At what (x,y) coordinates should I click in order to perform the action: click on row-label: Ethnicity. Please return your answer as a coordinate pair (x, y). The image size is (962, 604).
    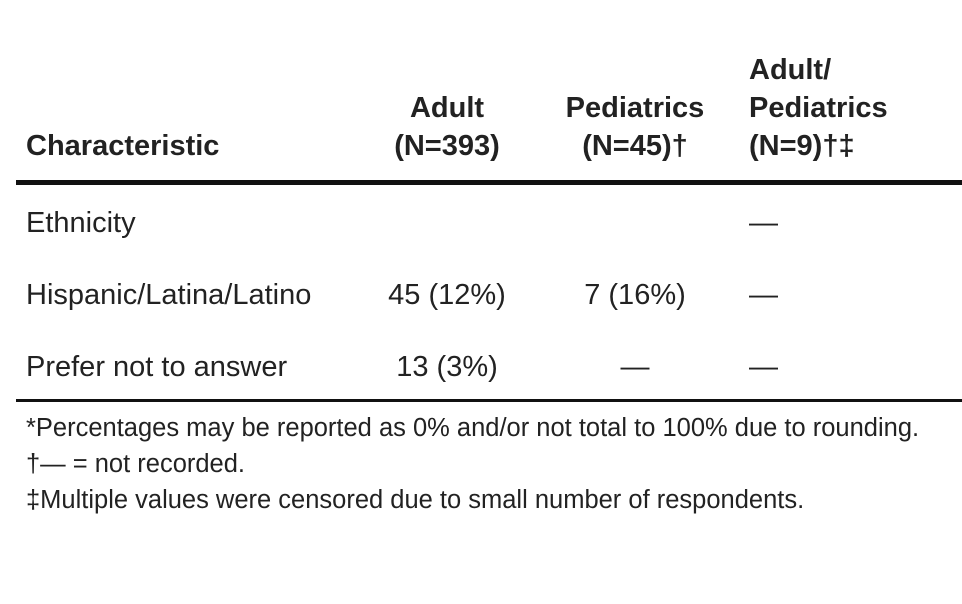
    Looking at the image, I should click on (81, 223).